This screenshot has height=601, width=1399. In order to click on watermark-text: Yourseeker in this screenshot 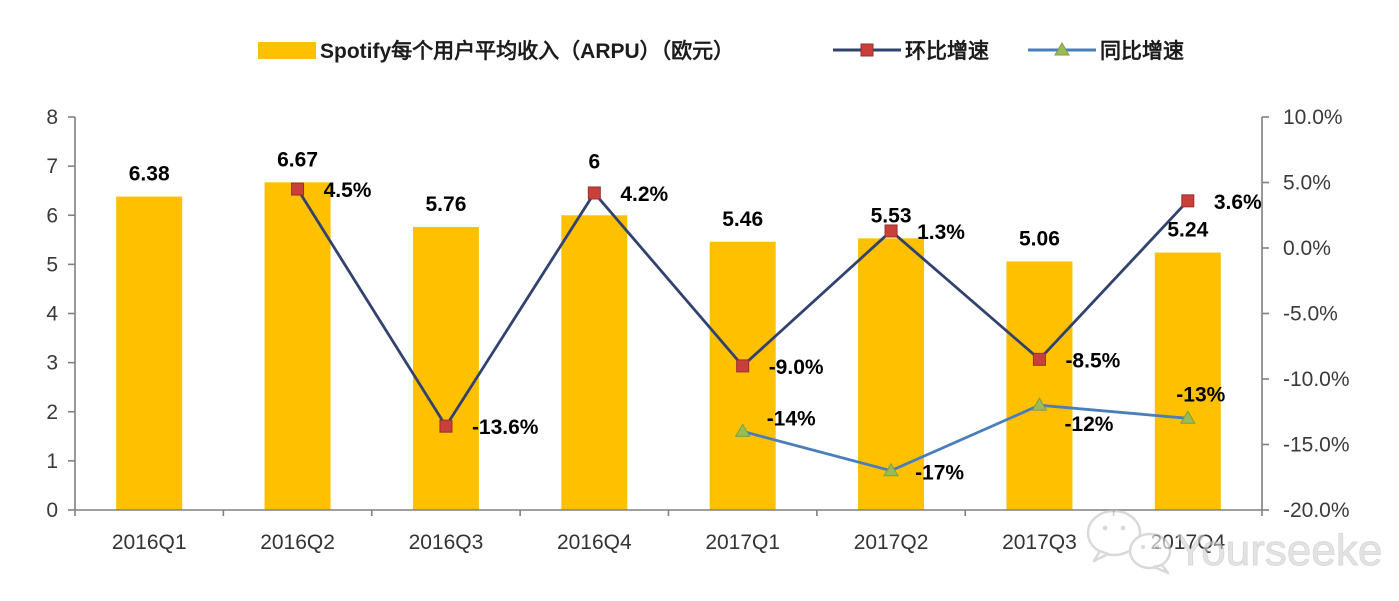, I will do `click(1279, 550)`.